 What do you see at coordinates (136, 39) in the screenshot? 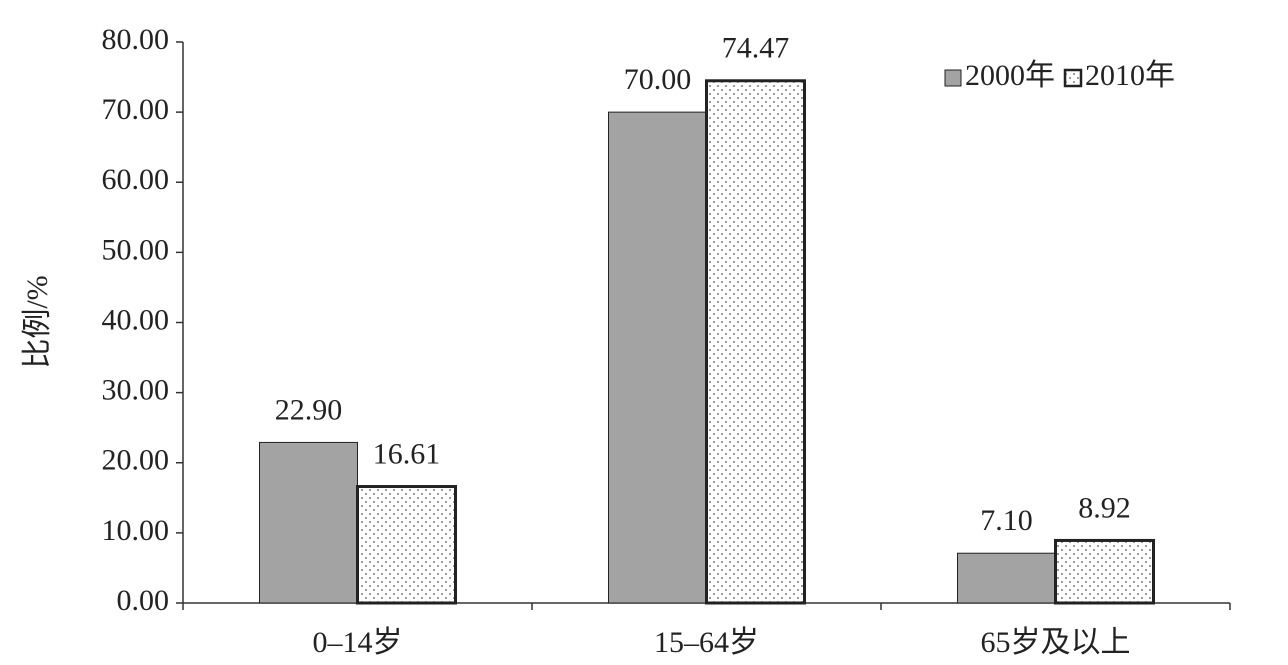
I see `y-tick-label: 80.00` at bounding box center [136, 39].